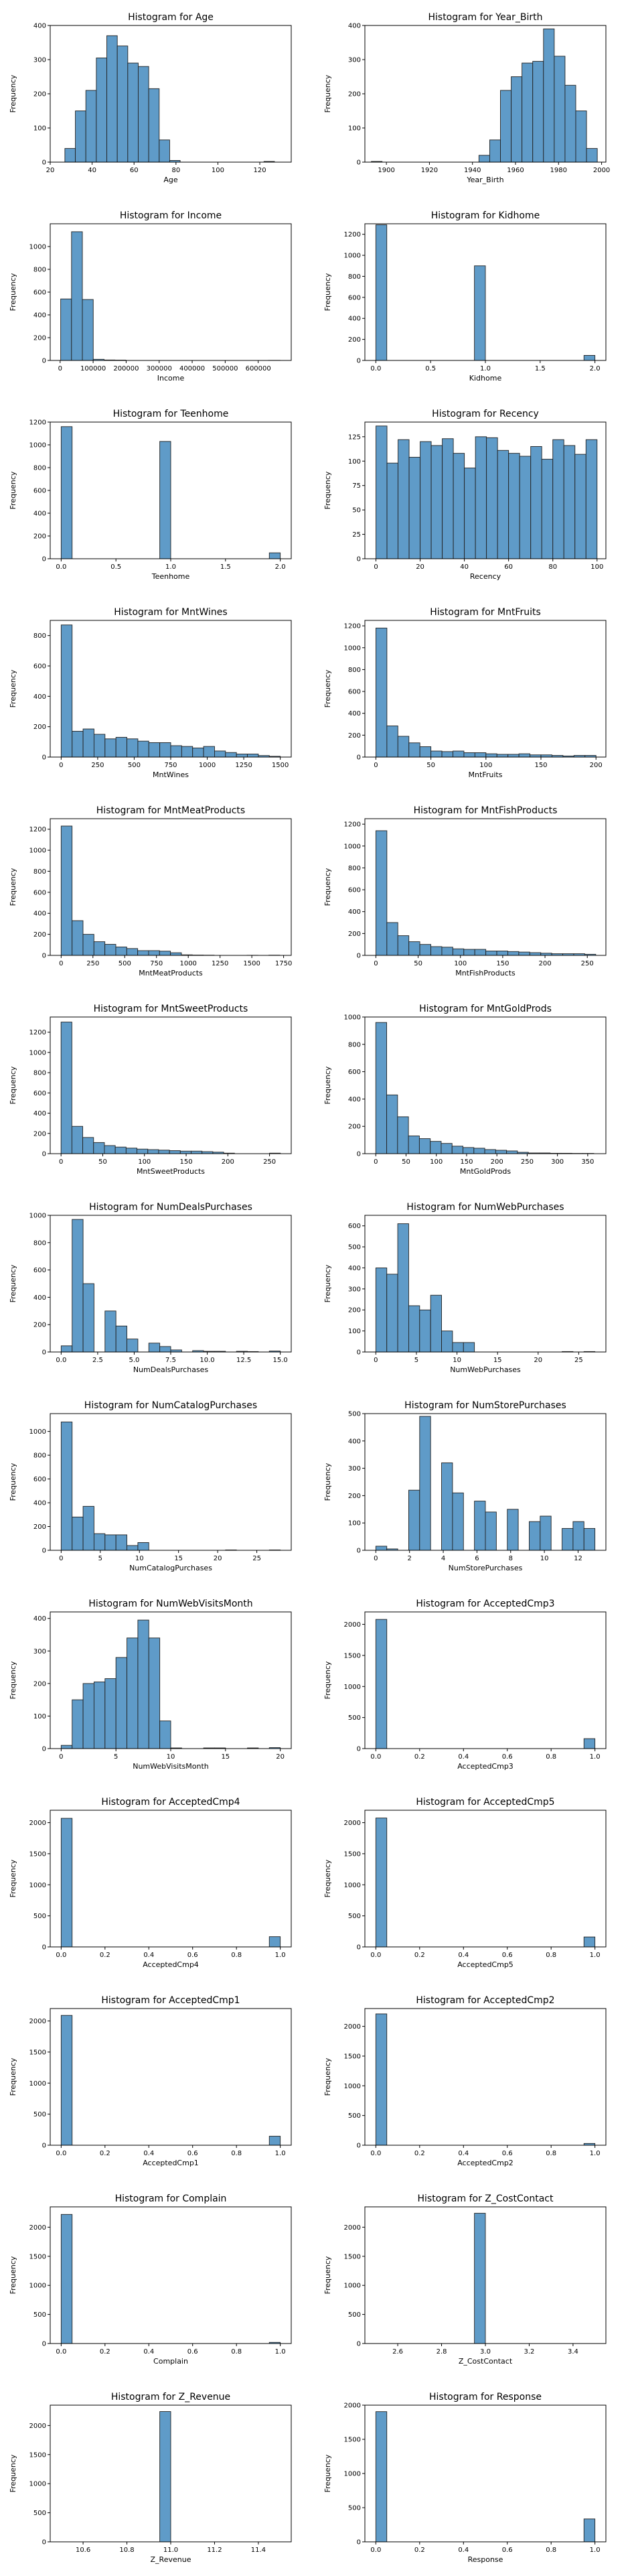  Describe the element at coordinates (243, 1360) in the screenshot. I see `x-tick-label: 12.5` at that location.